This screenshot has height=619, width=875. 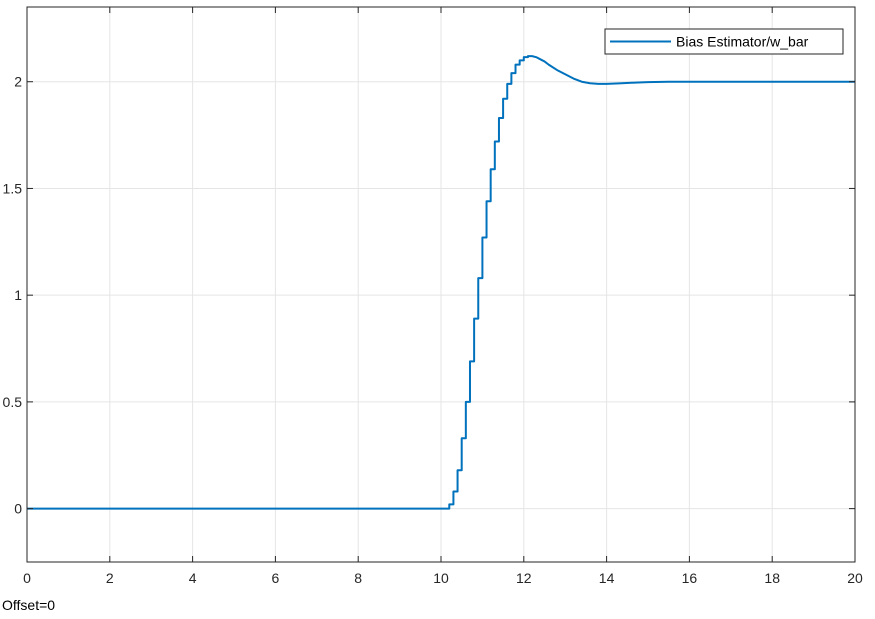 What do you see at coordinates (27, 578) in the screenshot?
I see `x-tick-label: 0` at bounding box center [27, 578].